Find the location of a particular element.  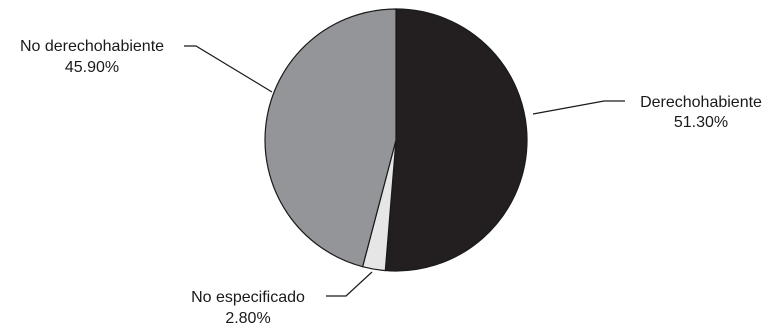

pie-slice-derechohabiente is located at coordinates (456, 140).